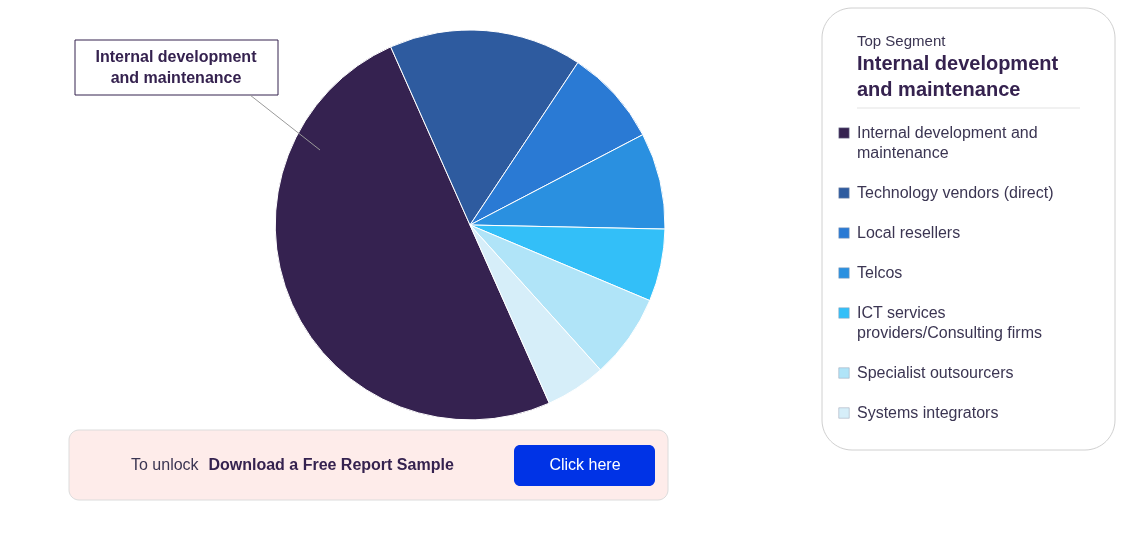  Describe the element at coordinates (909, 232) in the screenshot. I see `legend-label: Local resellers` at that location.